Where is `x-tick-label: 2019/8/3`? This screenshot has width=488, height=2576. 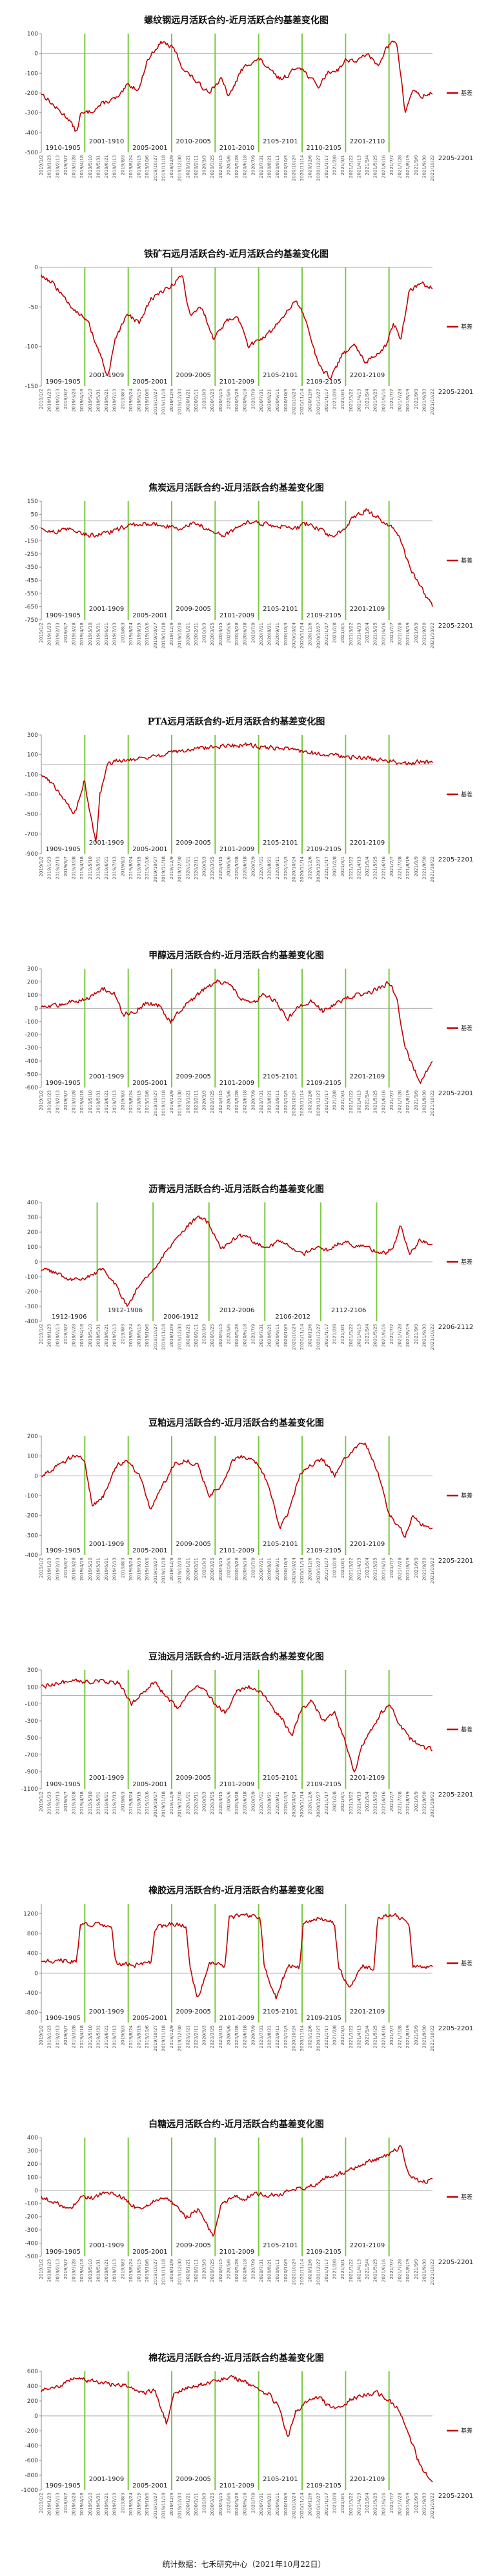
x-tick-label: 2019/8/3 is located at coordinates (122, 2269).